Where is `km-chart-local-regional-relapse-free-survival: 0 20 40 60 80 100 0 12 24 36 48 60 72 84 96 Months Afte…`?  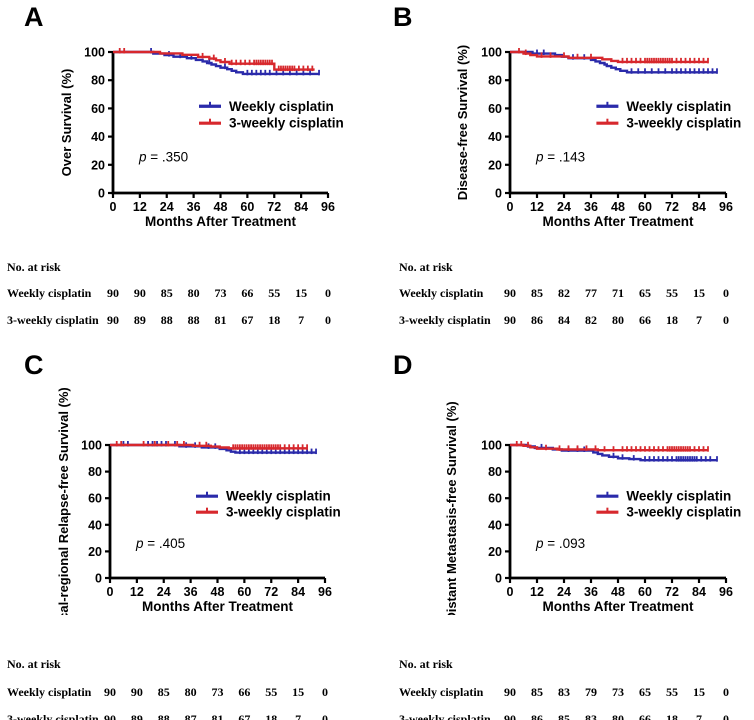
km-chart-local-regional-relapse-free-survival: 0 20 40 60 80 100 0 12 24 36 48 60 72 84 96 Months Afte… is located at coordinates (198, 501).